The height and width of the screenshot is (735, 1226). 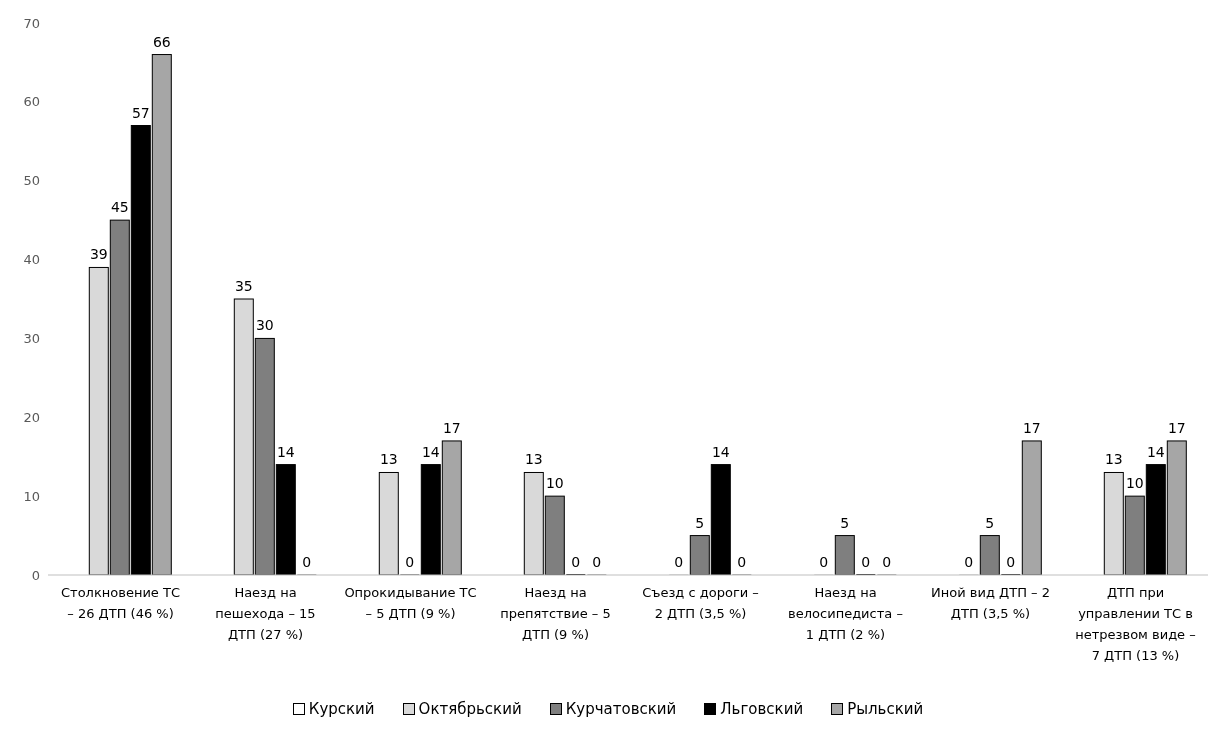 I want to click on y-tick-label: 0, so click(x=35, y=575).